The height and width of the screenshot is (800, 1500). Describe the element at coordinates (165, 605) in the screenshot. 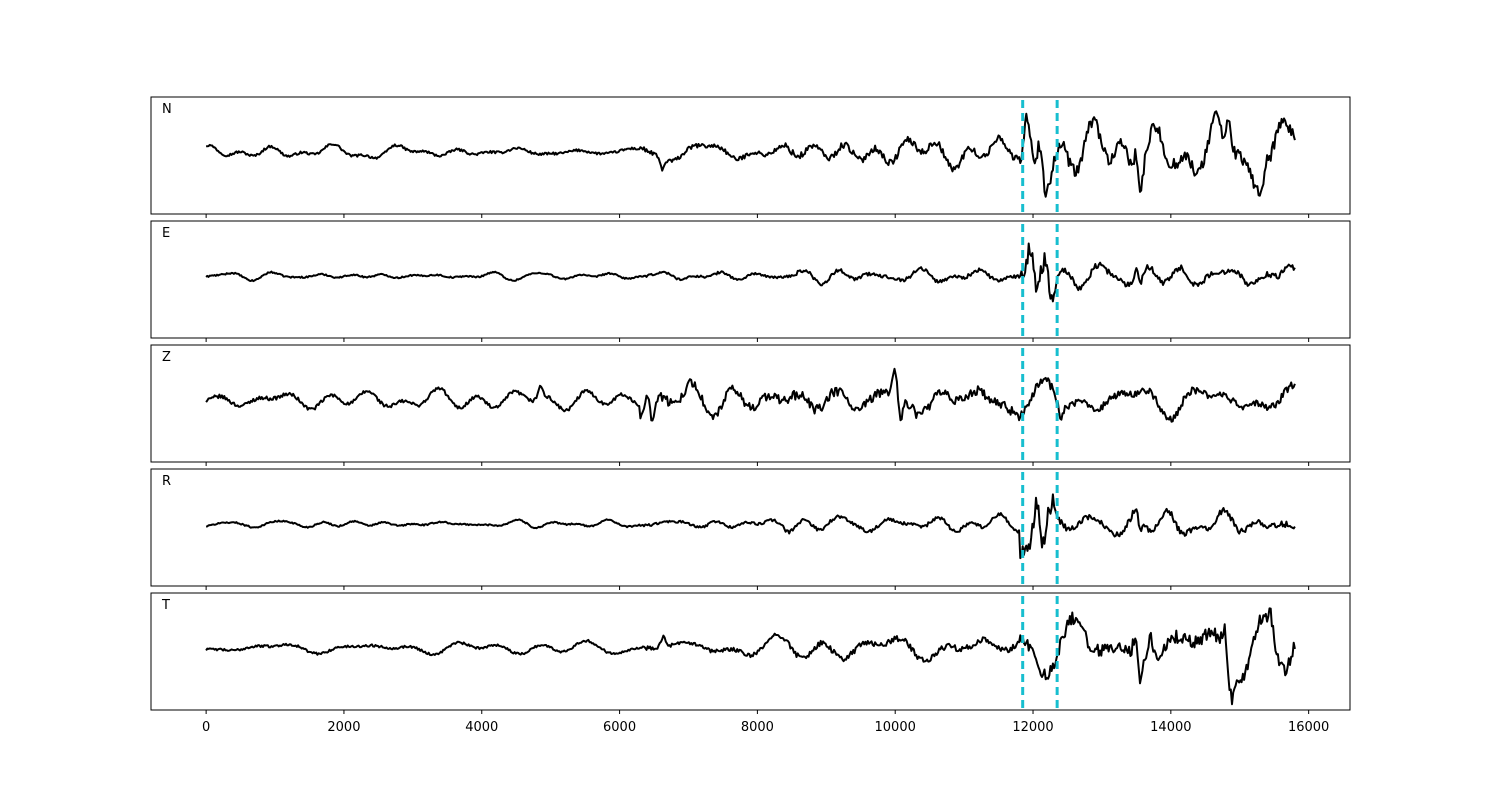

I see `channel-label: T` at that location.